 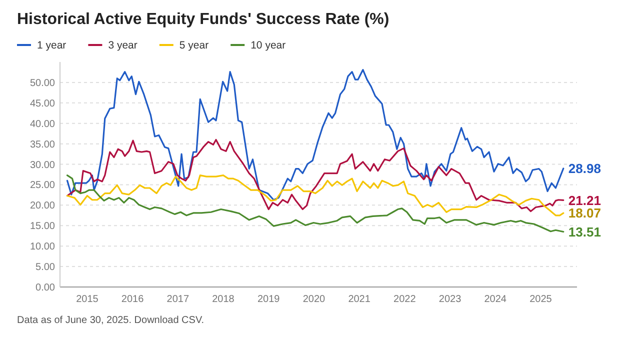 I want to click on x-tick-label: 2018, so click(x=223, y=299).